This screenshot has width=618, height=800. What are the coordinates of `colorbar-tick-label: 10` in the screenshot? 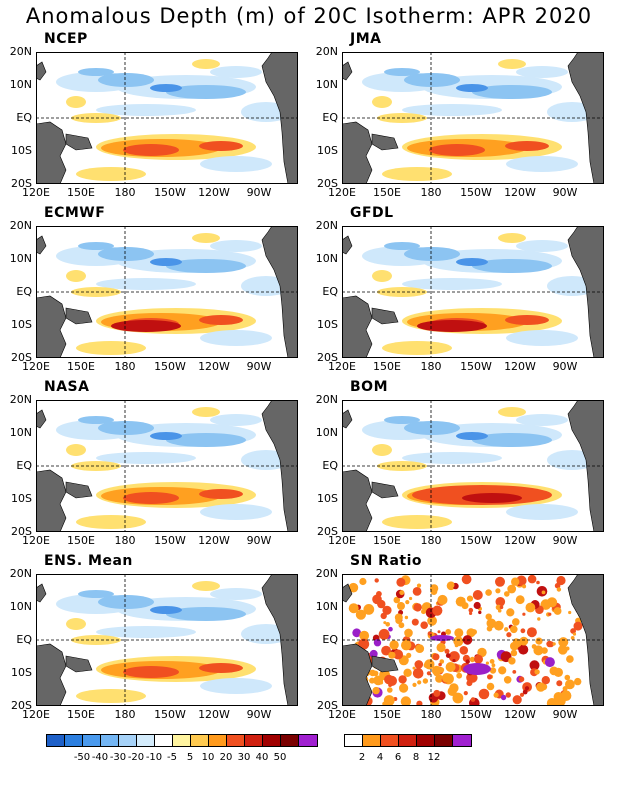 It's located at (208, 757).